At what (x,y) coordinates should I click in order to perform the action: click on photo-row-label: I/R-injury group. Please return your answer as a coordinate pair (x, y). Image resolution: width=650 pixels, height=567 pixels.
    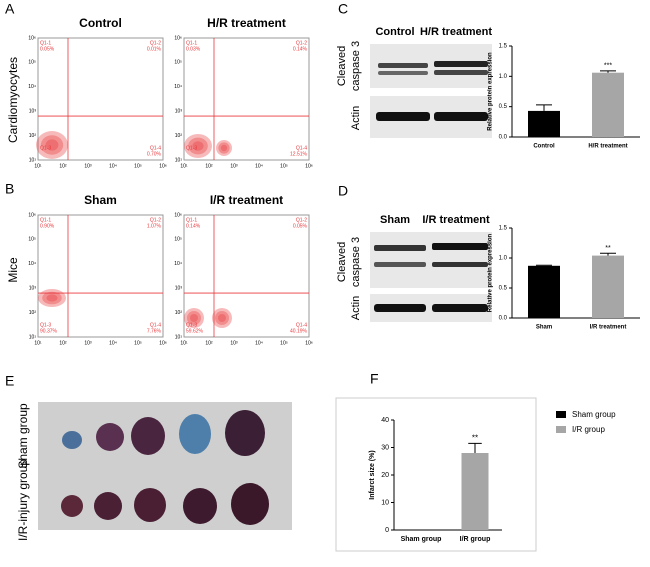
    Looking at the image, I should click on (23, 500).